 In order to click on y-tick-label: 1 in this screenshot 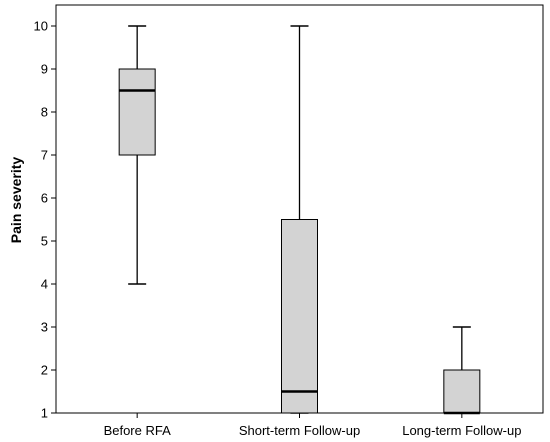, I will do `click(44, 413)`.